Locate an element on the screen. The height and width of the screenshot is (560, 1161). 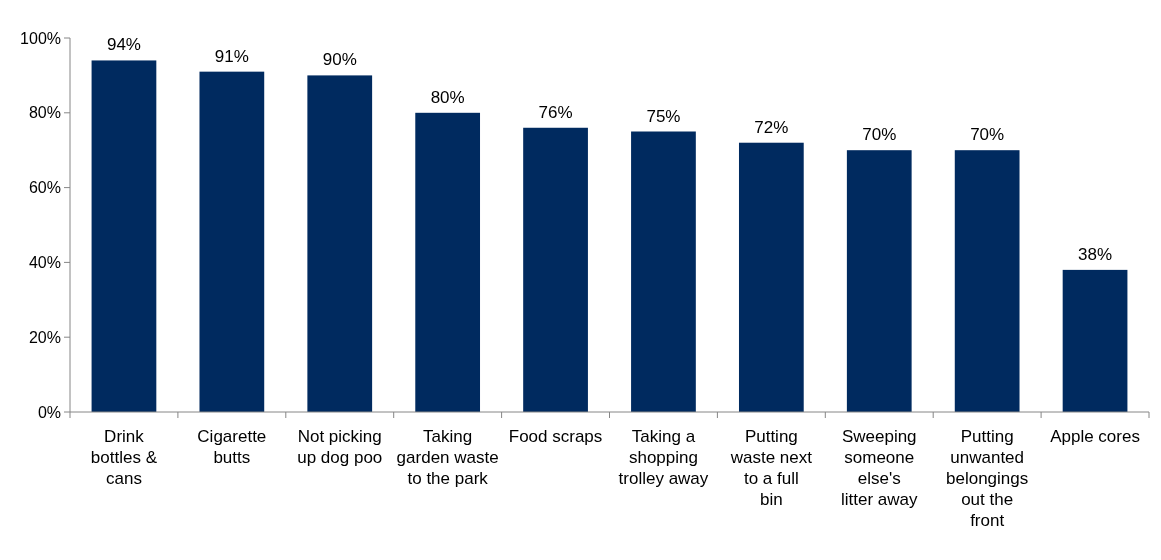
data-label: 76% is located at coordinates (555, 112).